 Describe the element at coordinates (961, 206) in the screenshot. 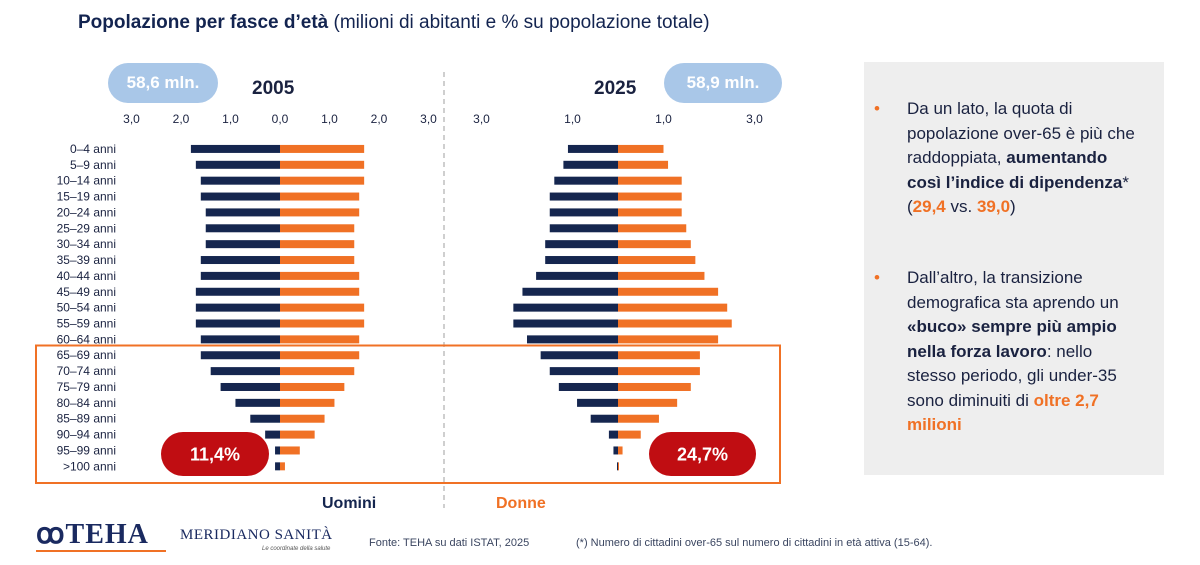

I see `insight-text-part: vs.` at that location.